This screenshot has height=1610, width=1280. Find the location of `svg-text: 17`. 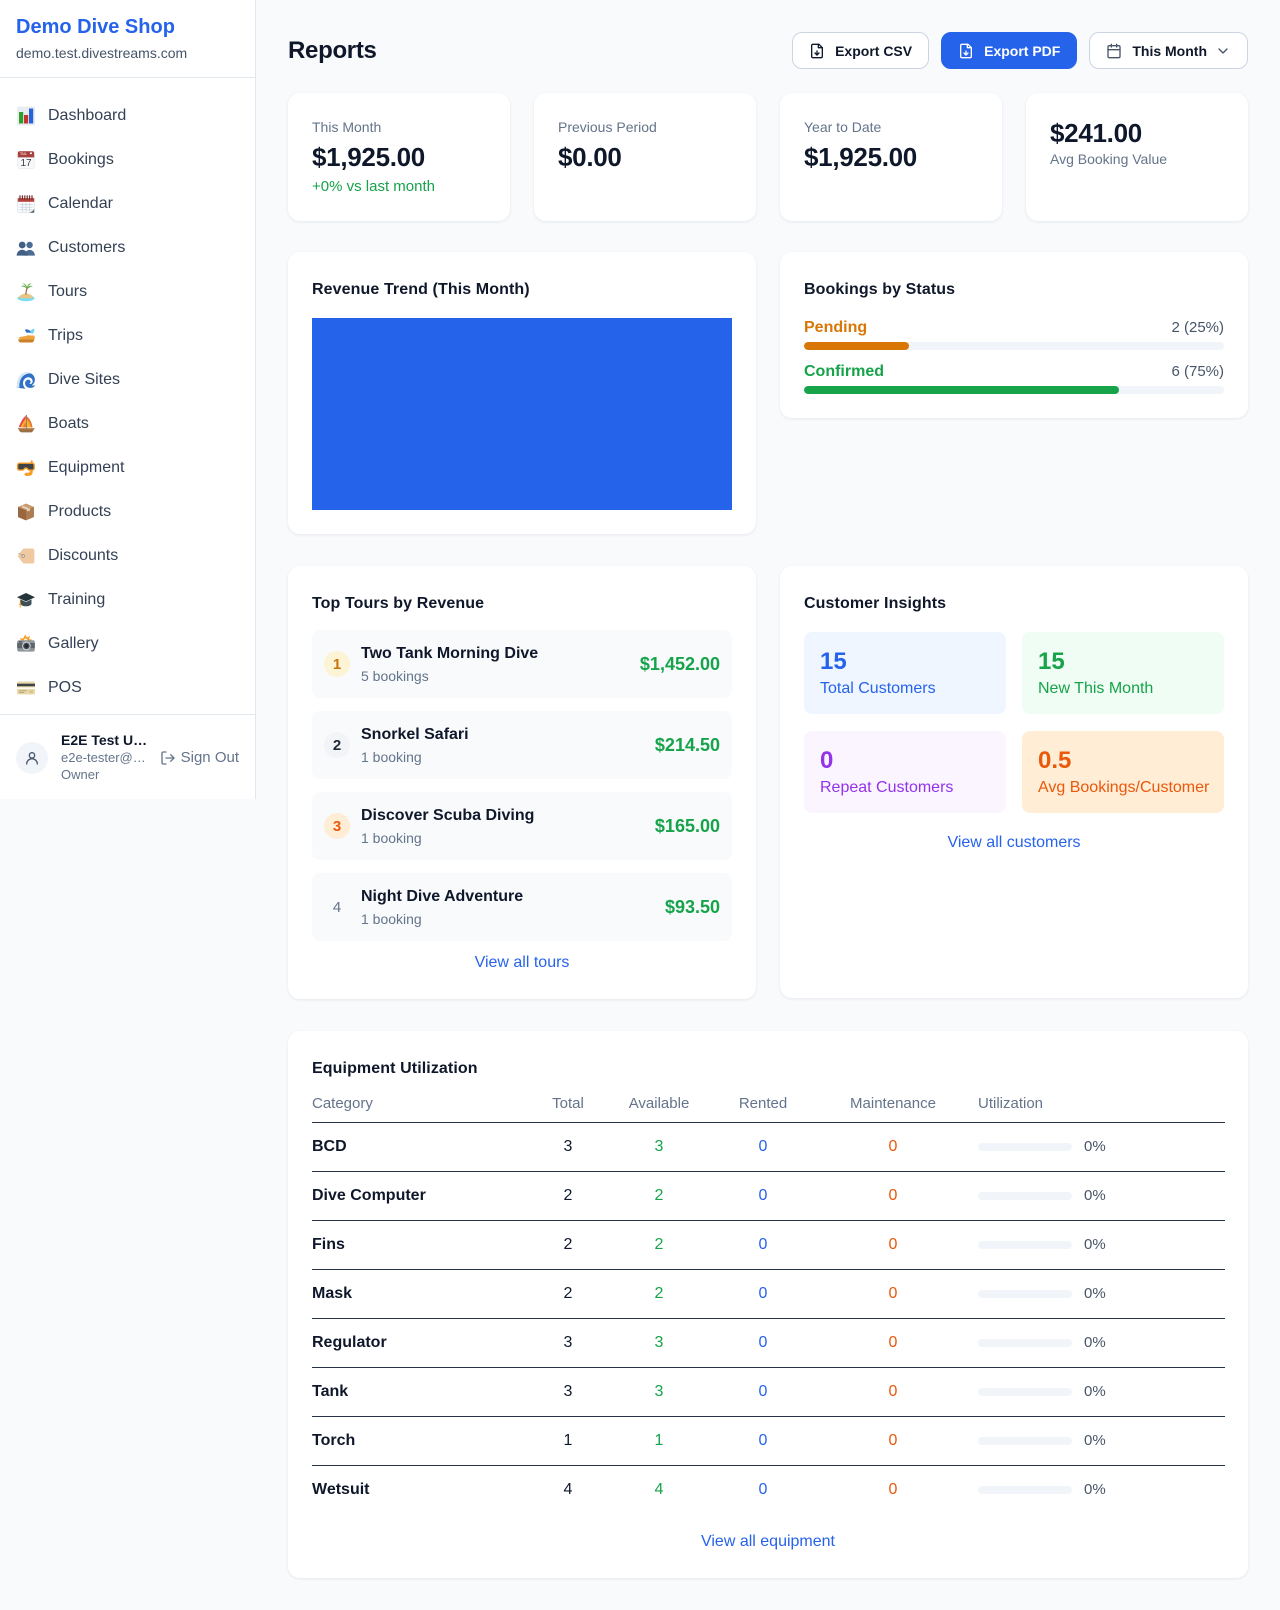

svg-text: 17 is located at coordinates (26, 163).